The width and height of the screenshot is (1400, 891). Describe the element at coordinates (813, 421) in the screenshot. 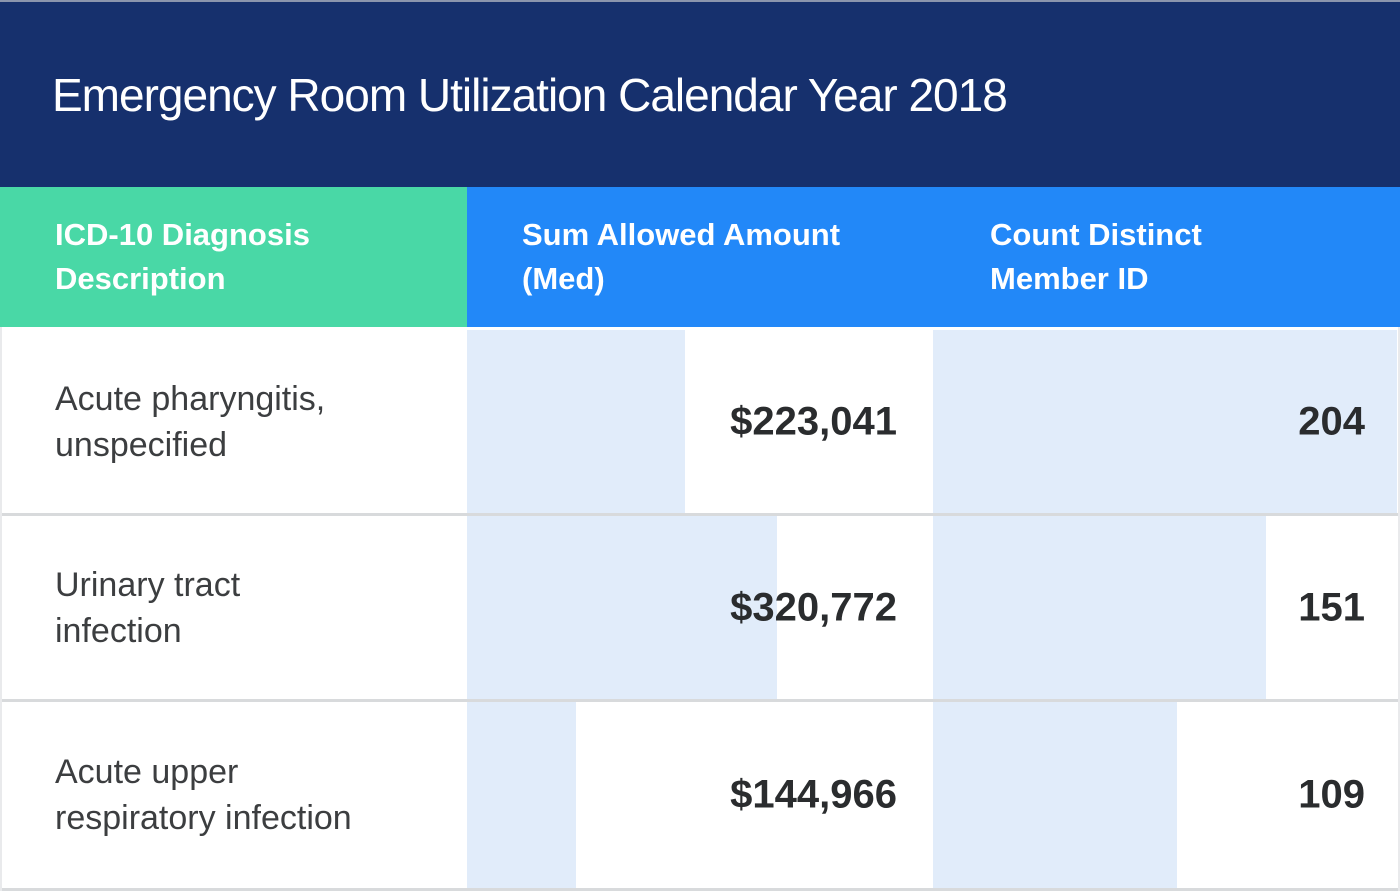

I see `sum-allowed-value: $223,041` at that location.